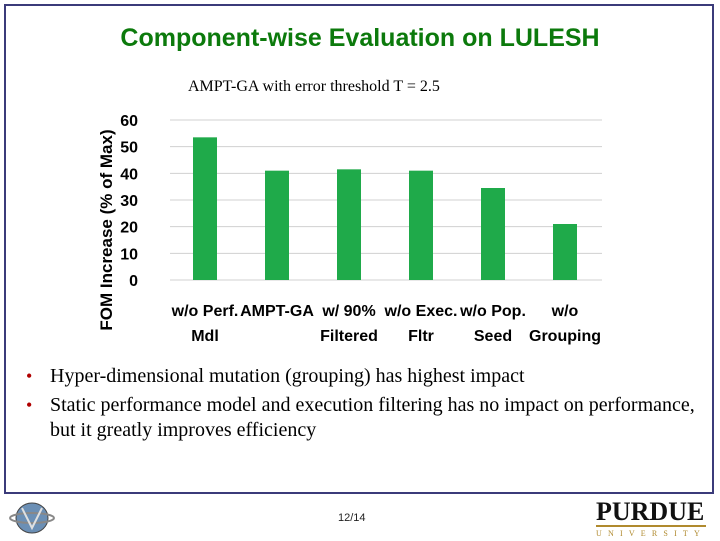  I want to click on x-category-label: AMPT-GA, so click(277, 311).